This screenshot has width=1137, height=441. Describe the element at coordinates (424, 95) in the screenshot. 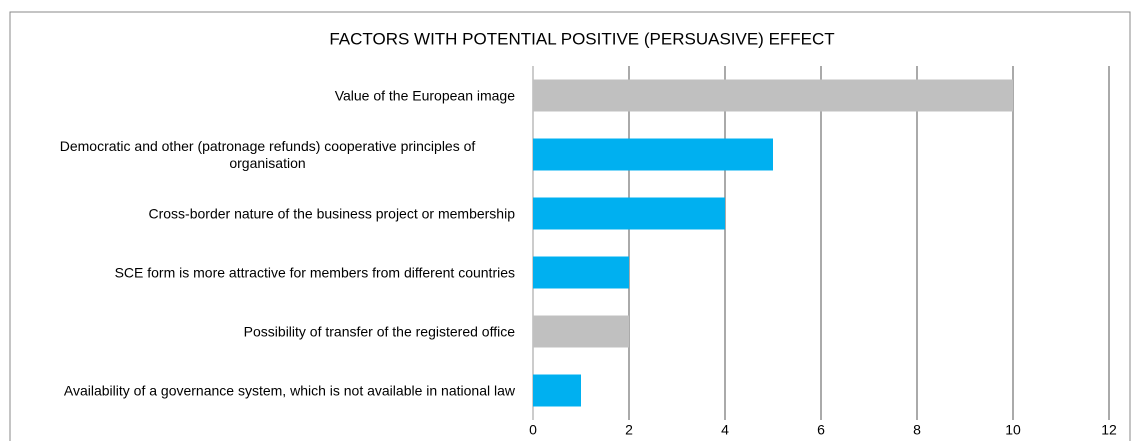

I see `y-tick-label: Value of the European image` at that location.